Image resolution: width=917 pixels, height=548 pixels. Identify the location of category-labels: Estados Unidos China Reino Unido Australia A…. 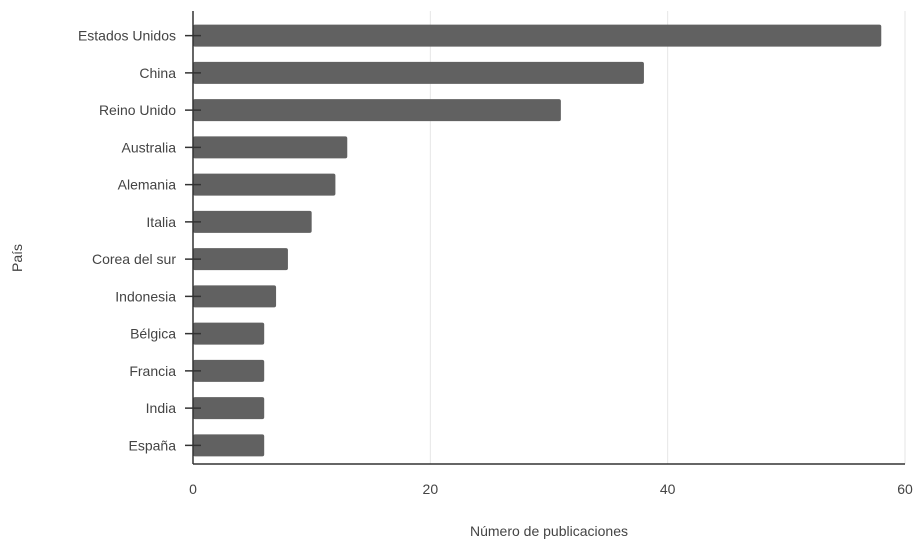
(127, 241).